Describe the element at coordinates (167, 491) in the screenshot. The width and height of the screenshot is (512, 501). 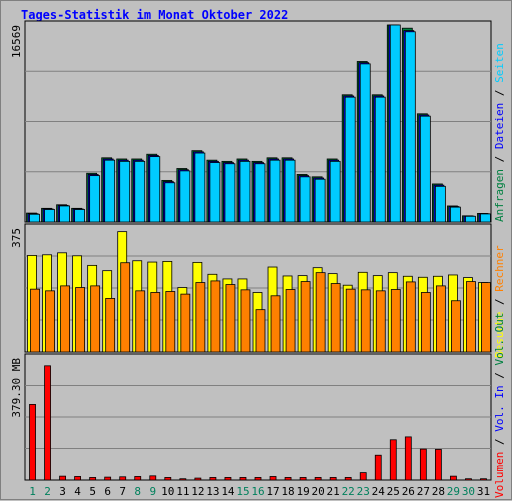
I see `x-tick-label: 10` at that location.